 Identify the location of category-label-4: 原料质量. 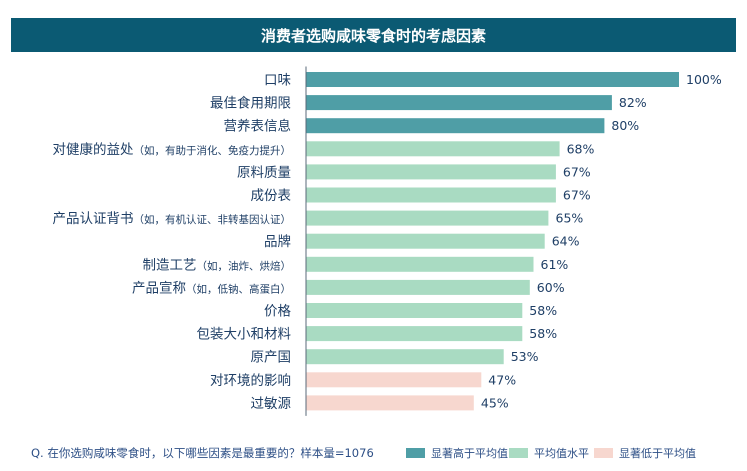
(264, 173).